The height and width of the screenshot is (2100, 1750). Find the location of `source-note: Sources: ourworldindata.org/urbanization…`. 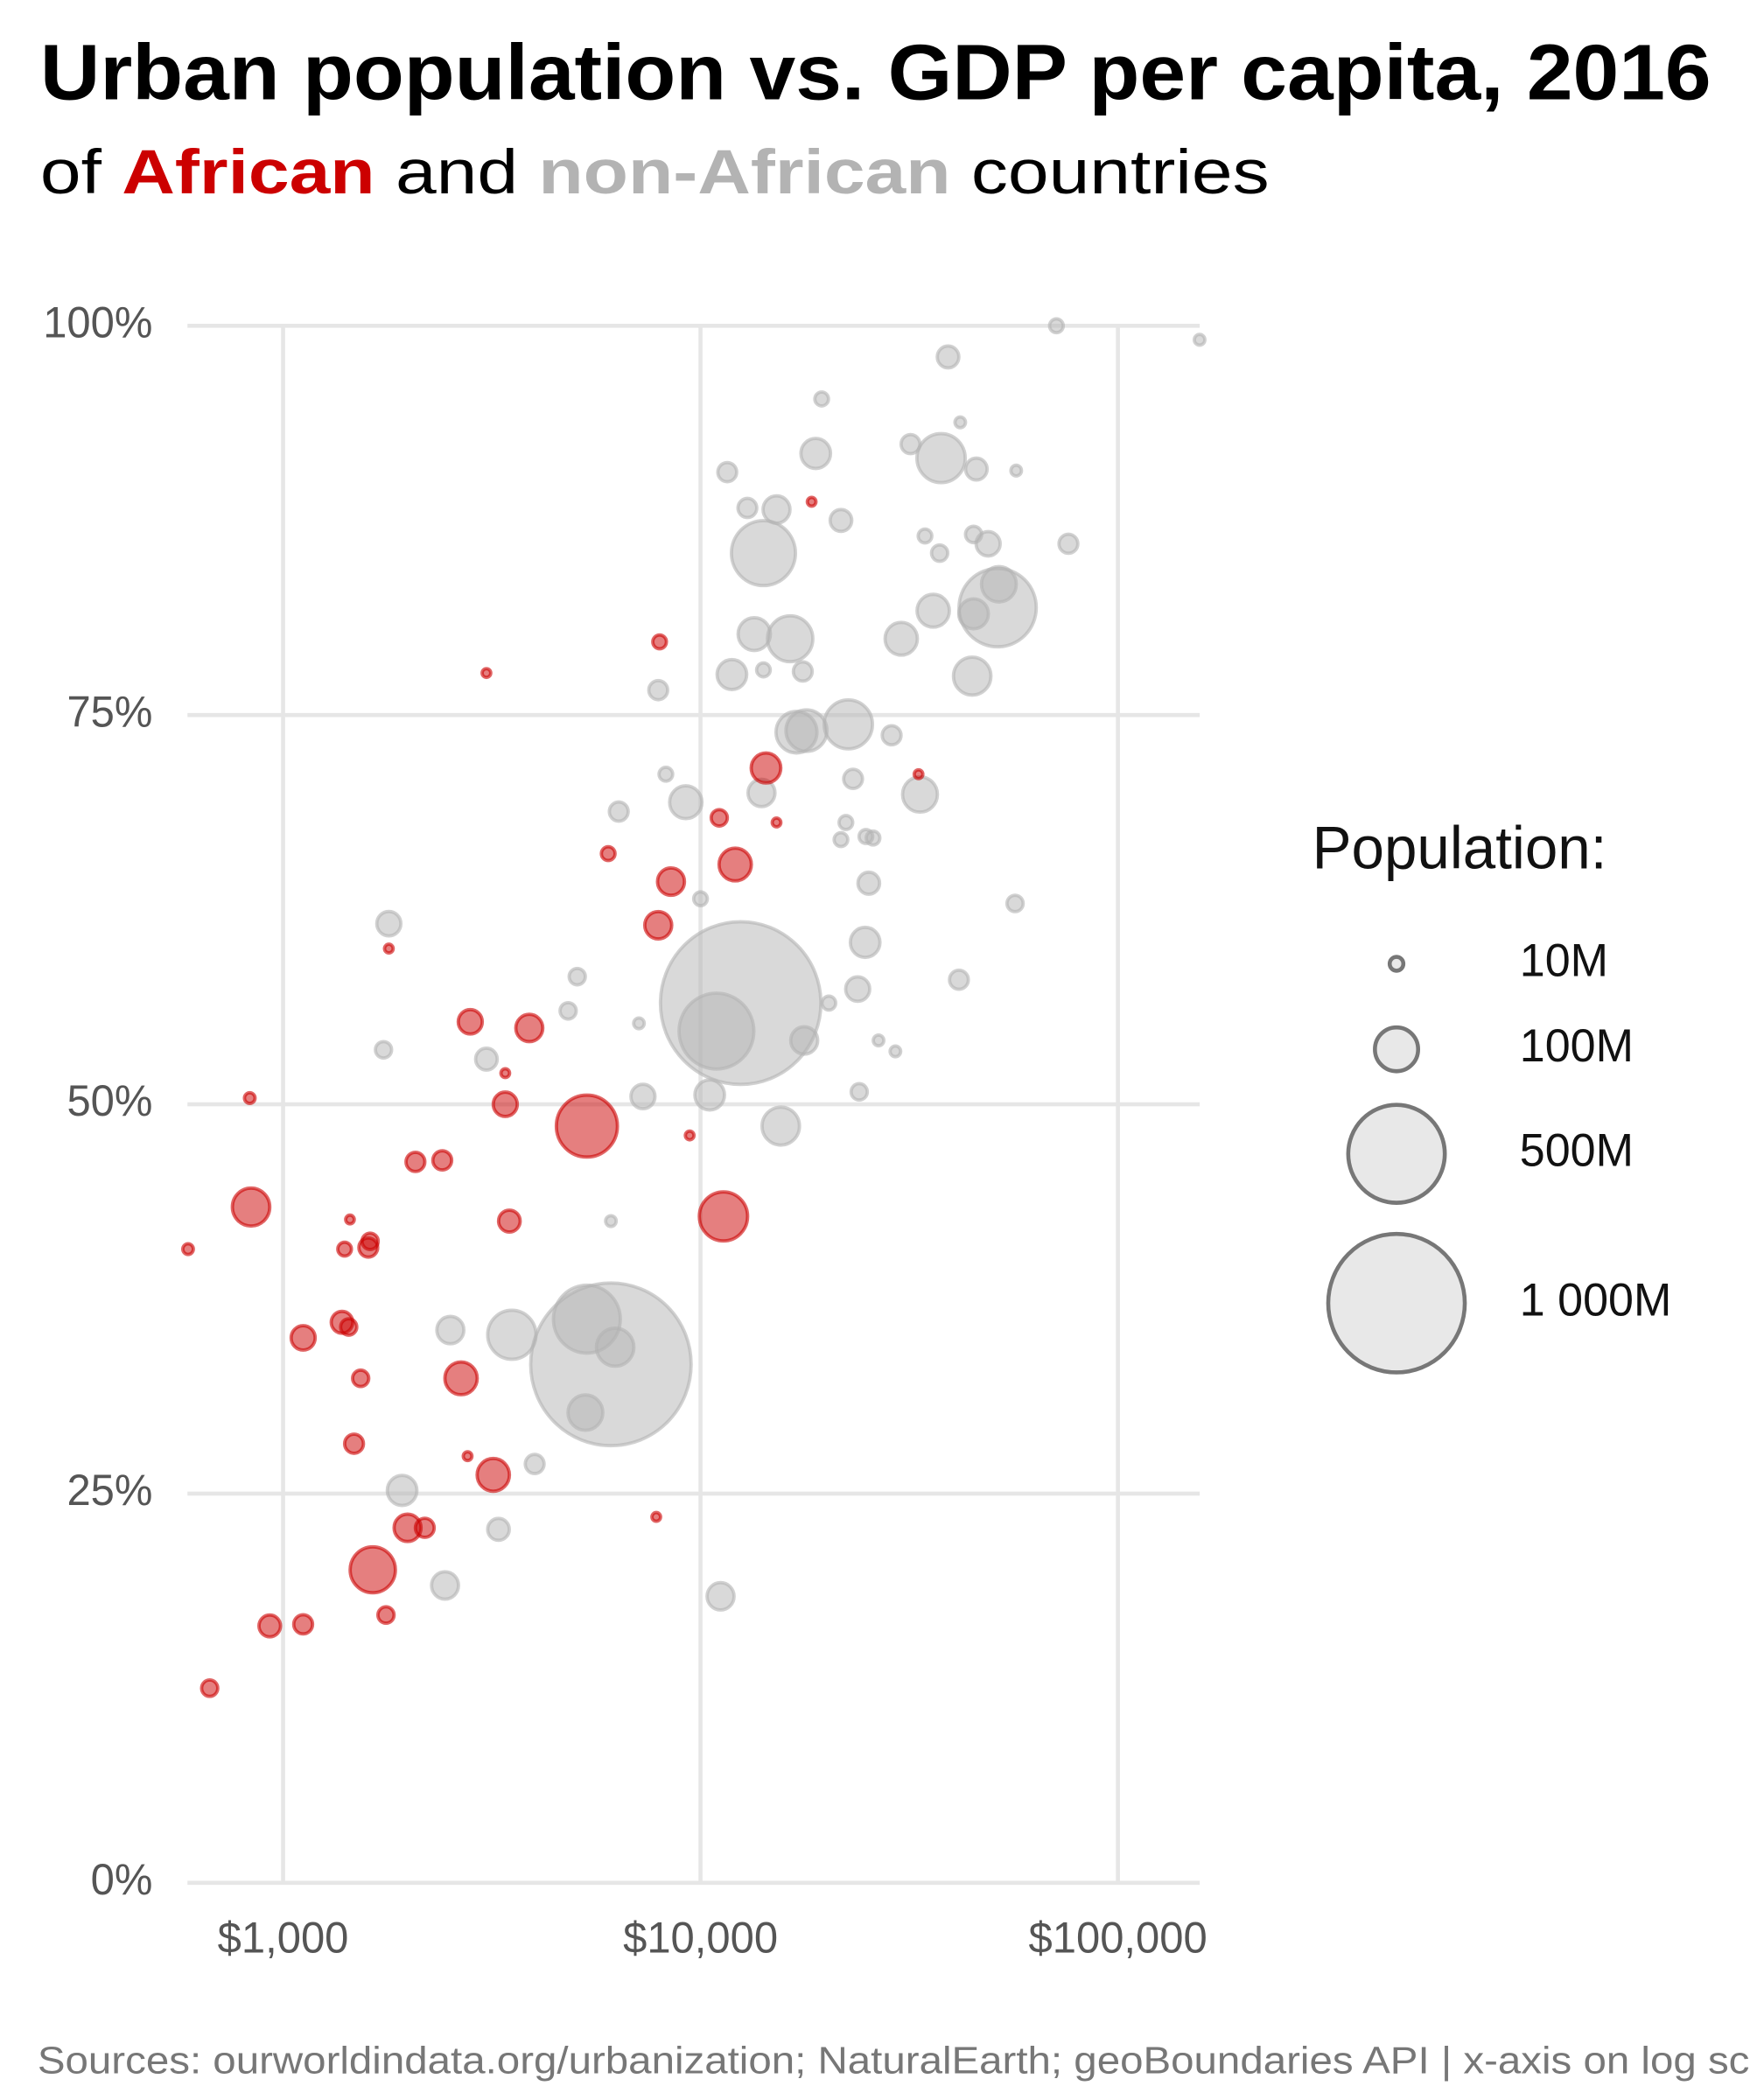

source-note: Sources: ourworldindata.org/urbanization… is located at coordinates (894, 2061).